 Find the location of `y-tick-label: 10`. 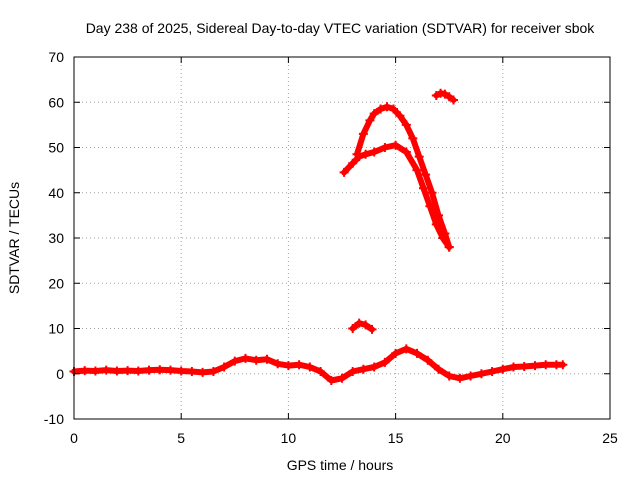

y-tick-label: 10 is located at coordinates (56, 329).